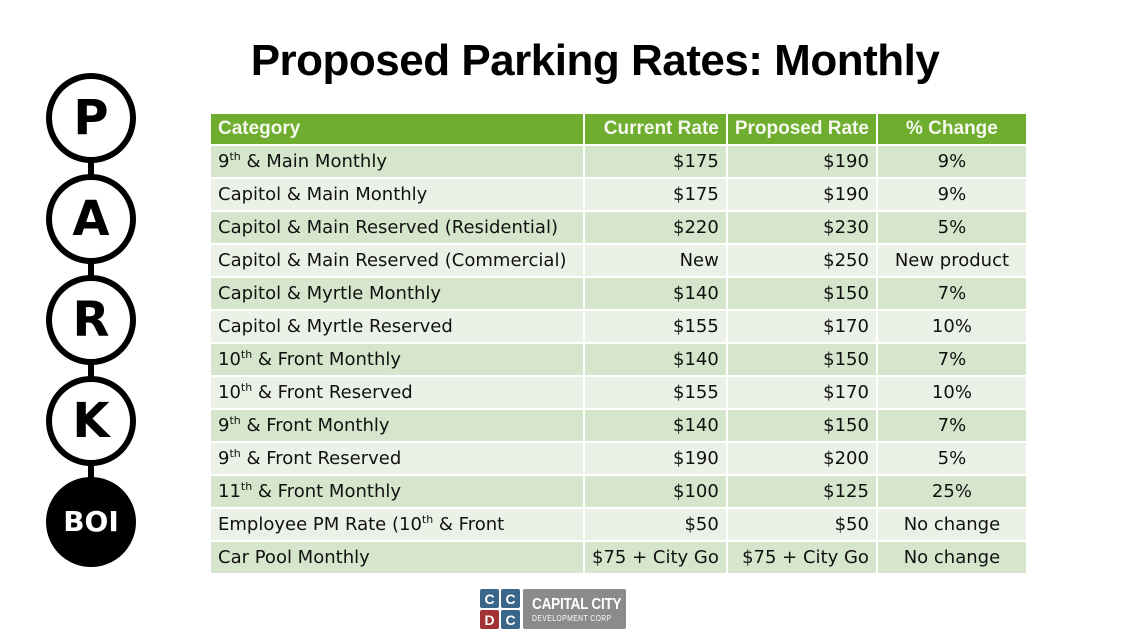 The width and height of the screenshot is (1140, 641). Describe the element at coordinates (801, 227) in the screenshot. I see `cell-proposed-rate: $230` at that location.